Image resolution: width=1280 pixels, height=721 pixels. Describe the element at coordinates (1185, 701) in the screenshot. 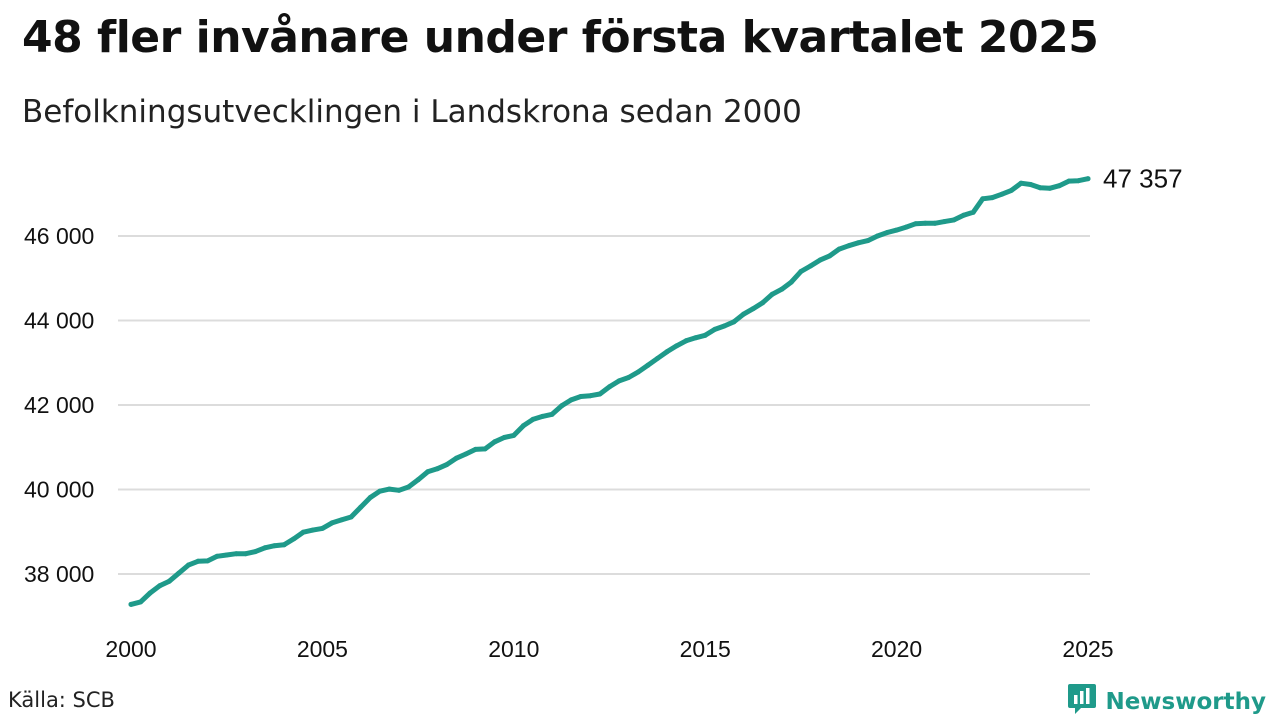

I see `brand-name: Newsworthy` at that location.